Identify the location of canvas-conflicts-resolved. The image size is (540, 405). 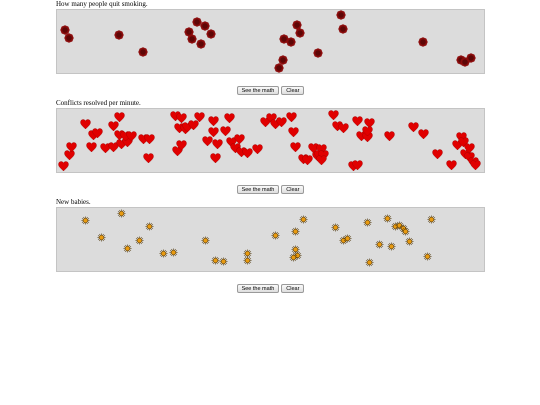
(270, 140).